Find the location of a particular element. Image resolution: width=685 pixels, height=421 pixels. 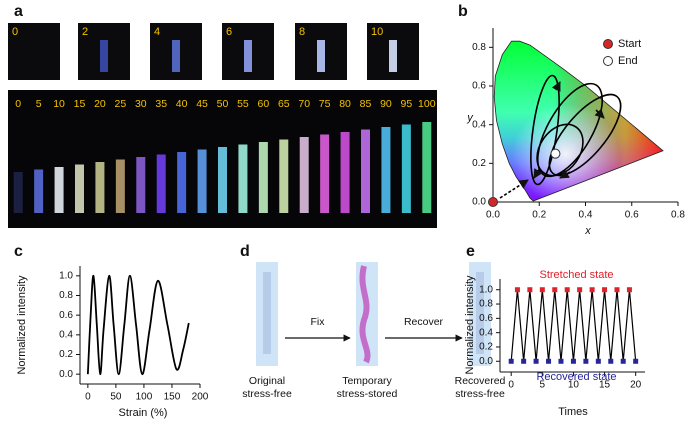

arrow-label: Fix is located at coordinates (318, 322).